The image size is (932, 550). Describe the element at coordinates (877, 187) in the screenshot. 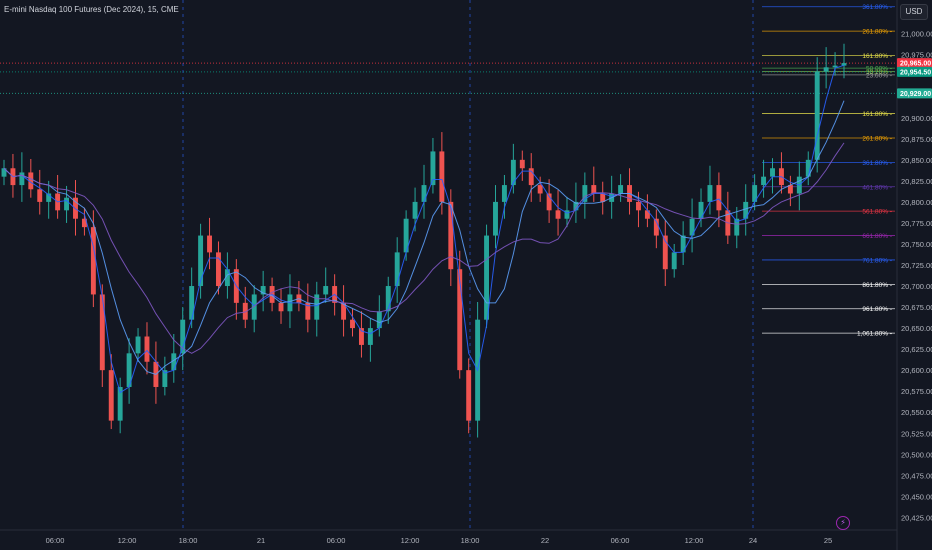

I see `fib-level-label: 461.80% -` at that location.